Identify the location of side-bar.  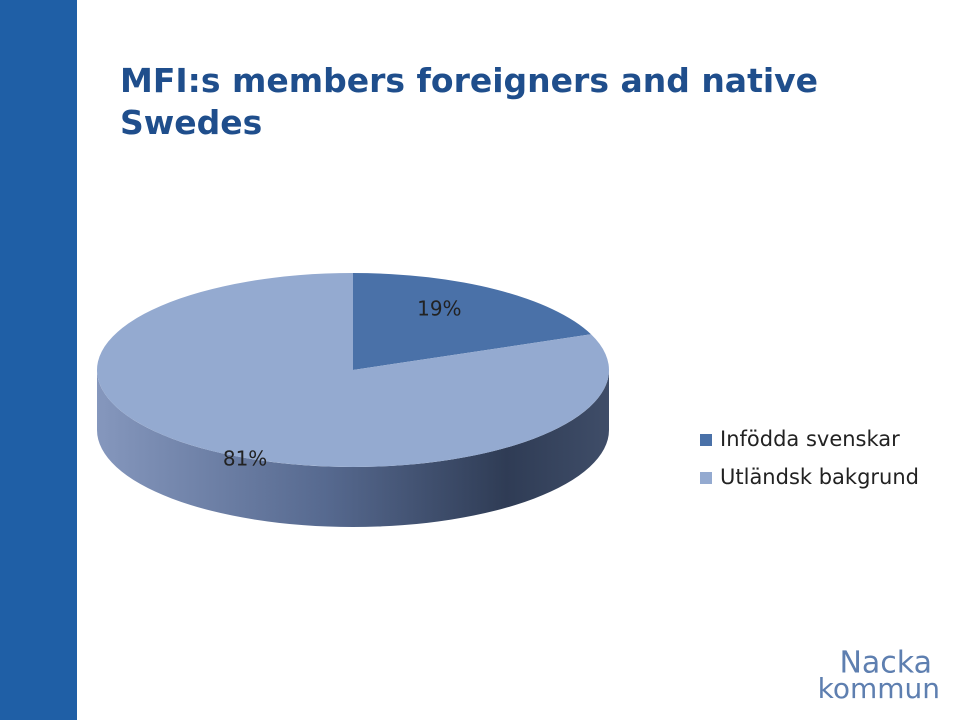
(38, 360).